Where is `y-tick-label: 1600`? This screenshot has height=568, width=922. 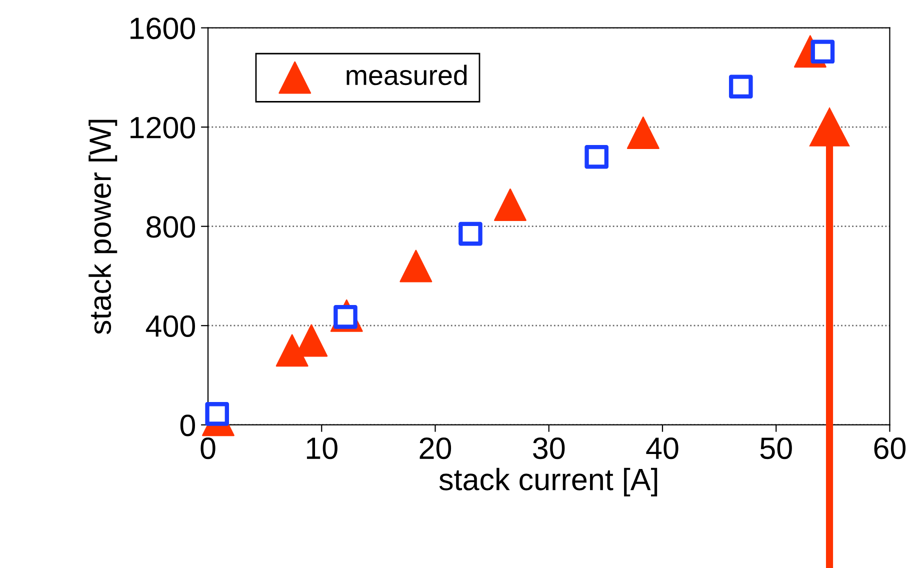
y-tick-label: 1600 is located at coordinates (163, 29).